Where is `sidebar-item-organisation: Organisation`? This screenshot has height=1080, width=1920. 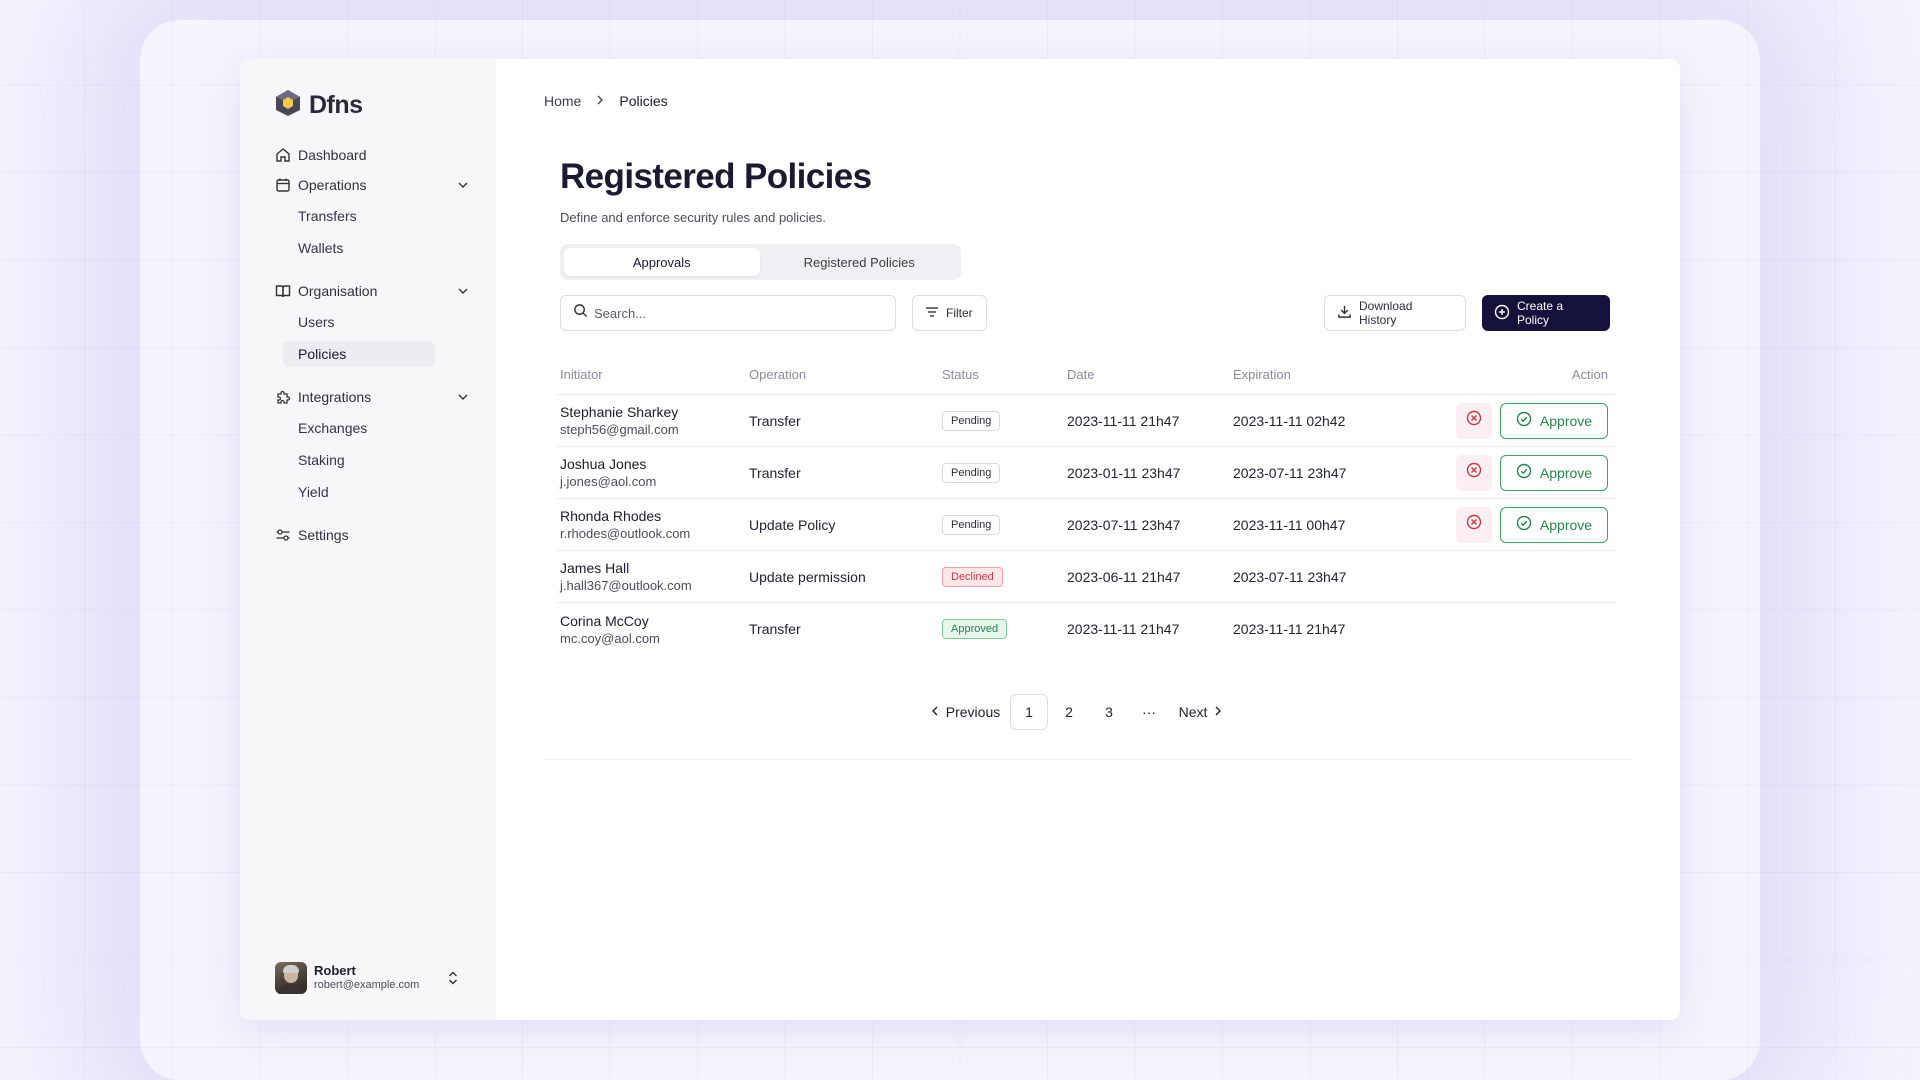
sidebar-item-organisation: Organisation is located at coordinates (372, 291).